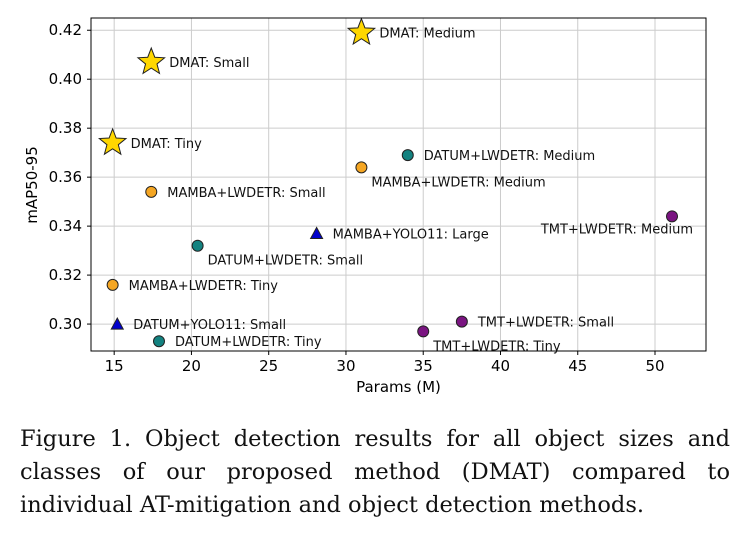 The width and height of the screenshot is (742, 540). I want to click on star-marker-dmat-small, so click(151, 60).